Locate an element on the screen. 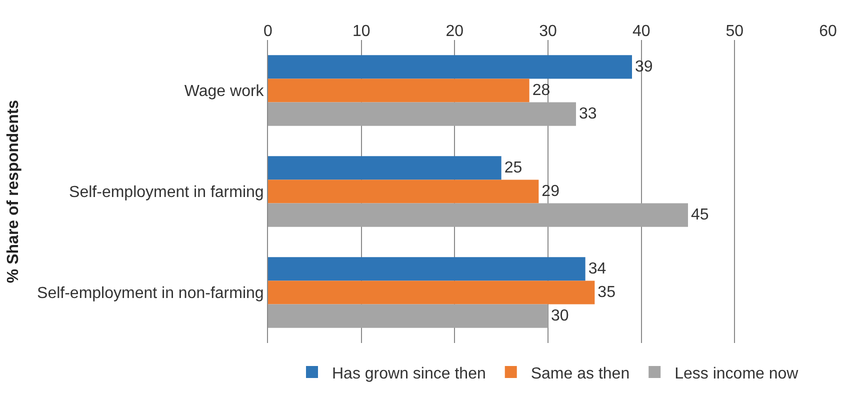  x-tick-label: 30 is located at coordinates (548, 31).